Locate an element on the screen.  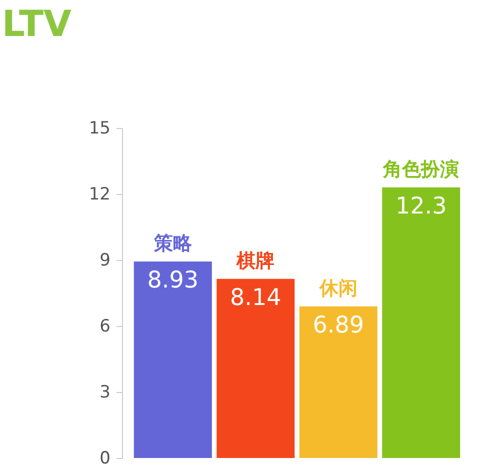
x-tick-label: 休闲 is located at coordinates (338, 288).